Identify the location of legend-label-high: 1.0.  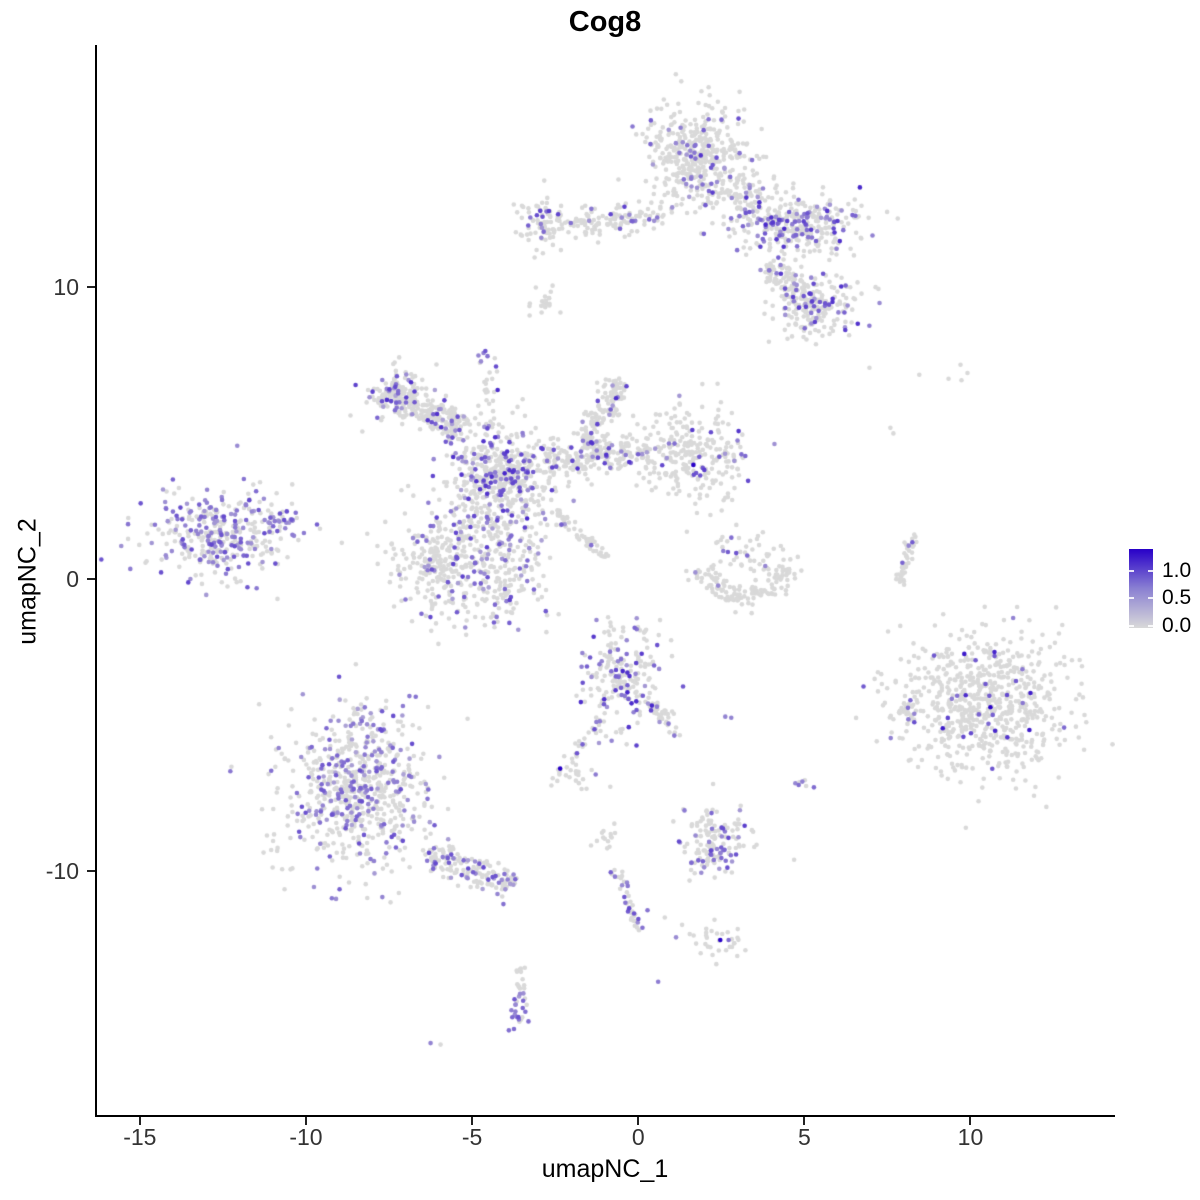
(1177, 571).